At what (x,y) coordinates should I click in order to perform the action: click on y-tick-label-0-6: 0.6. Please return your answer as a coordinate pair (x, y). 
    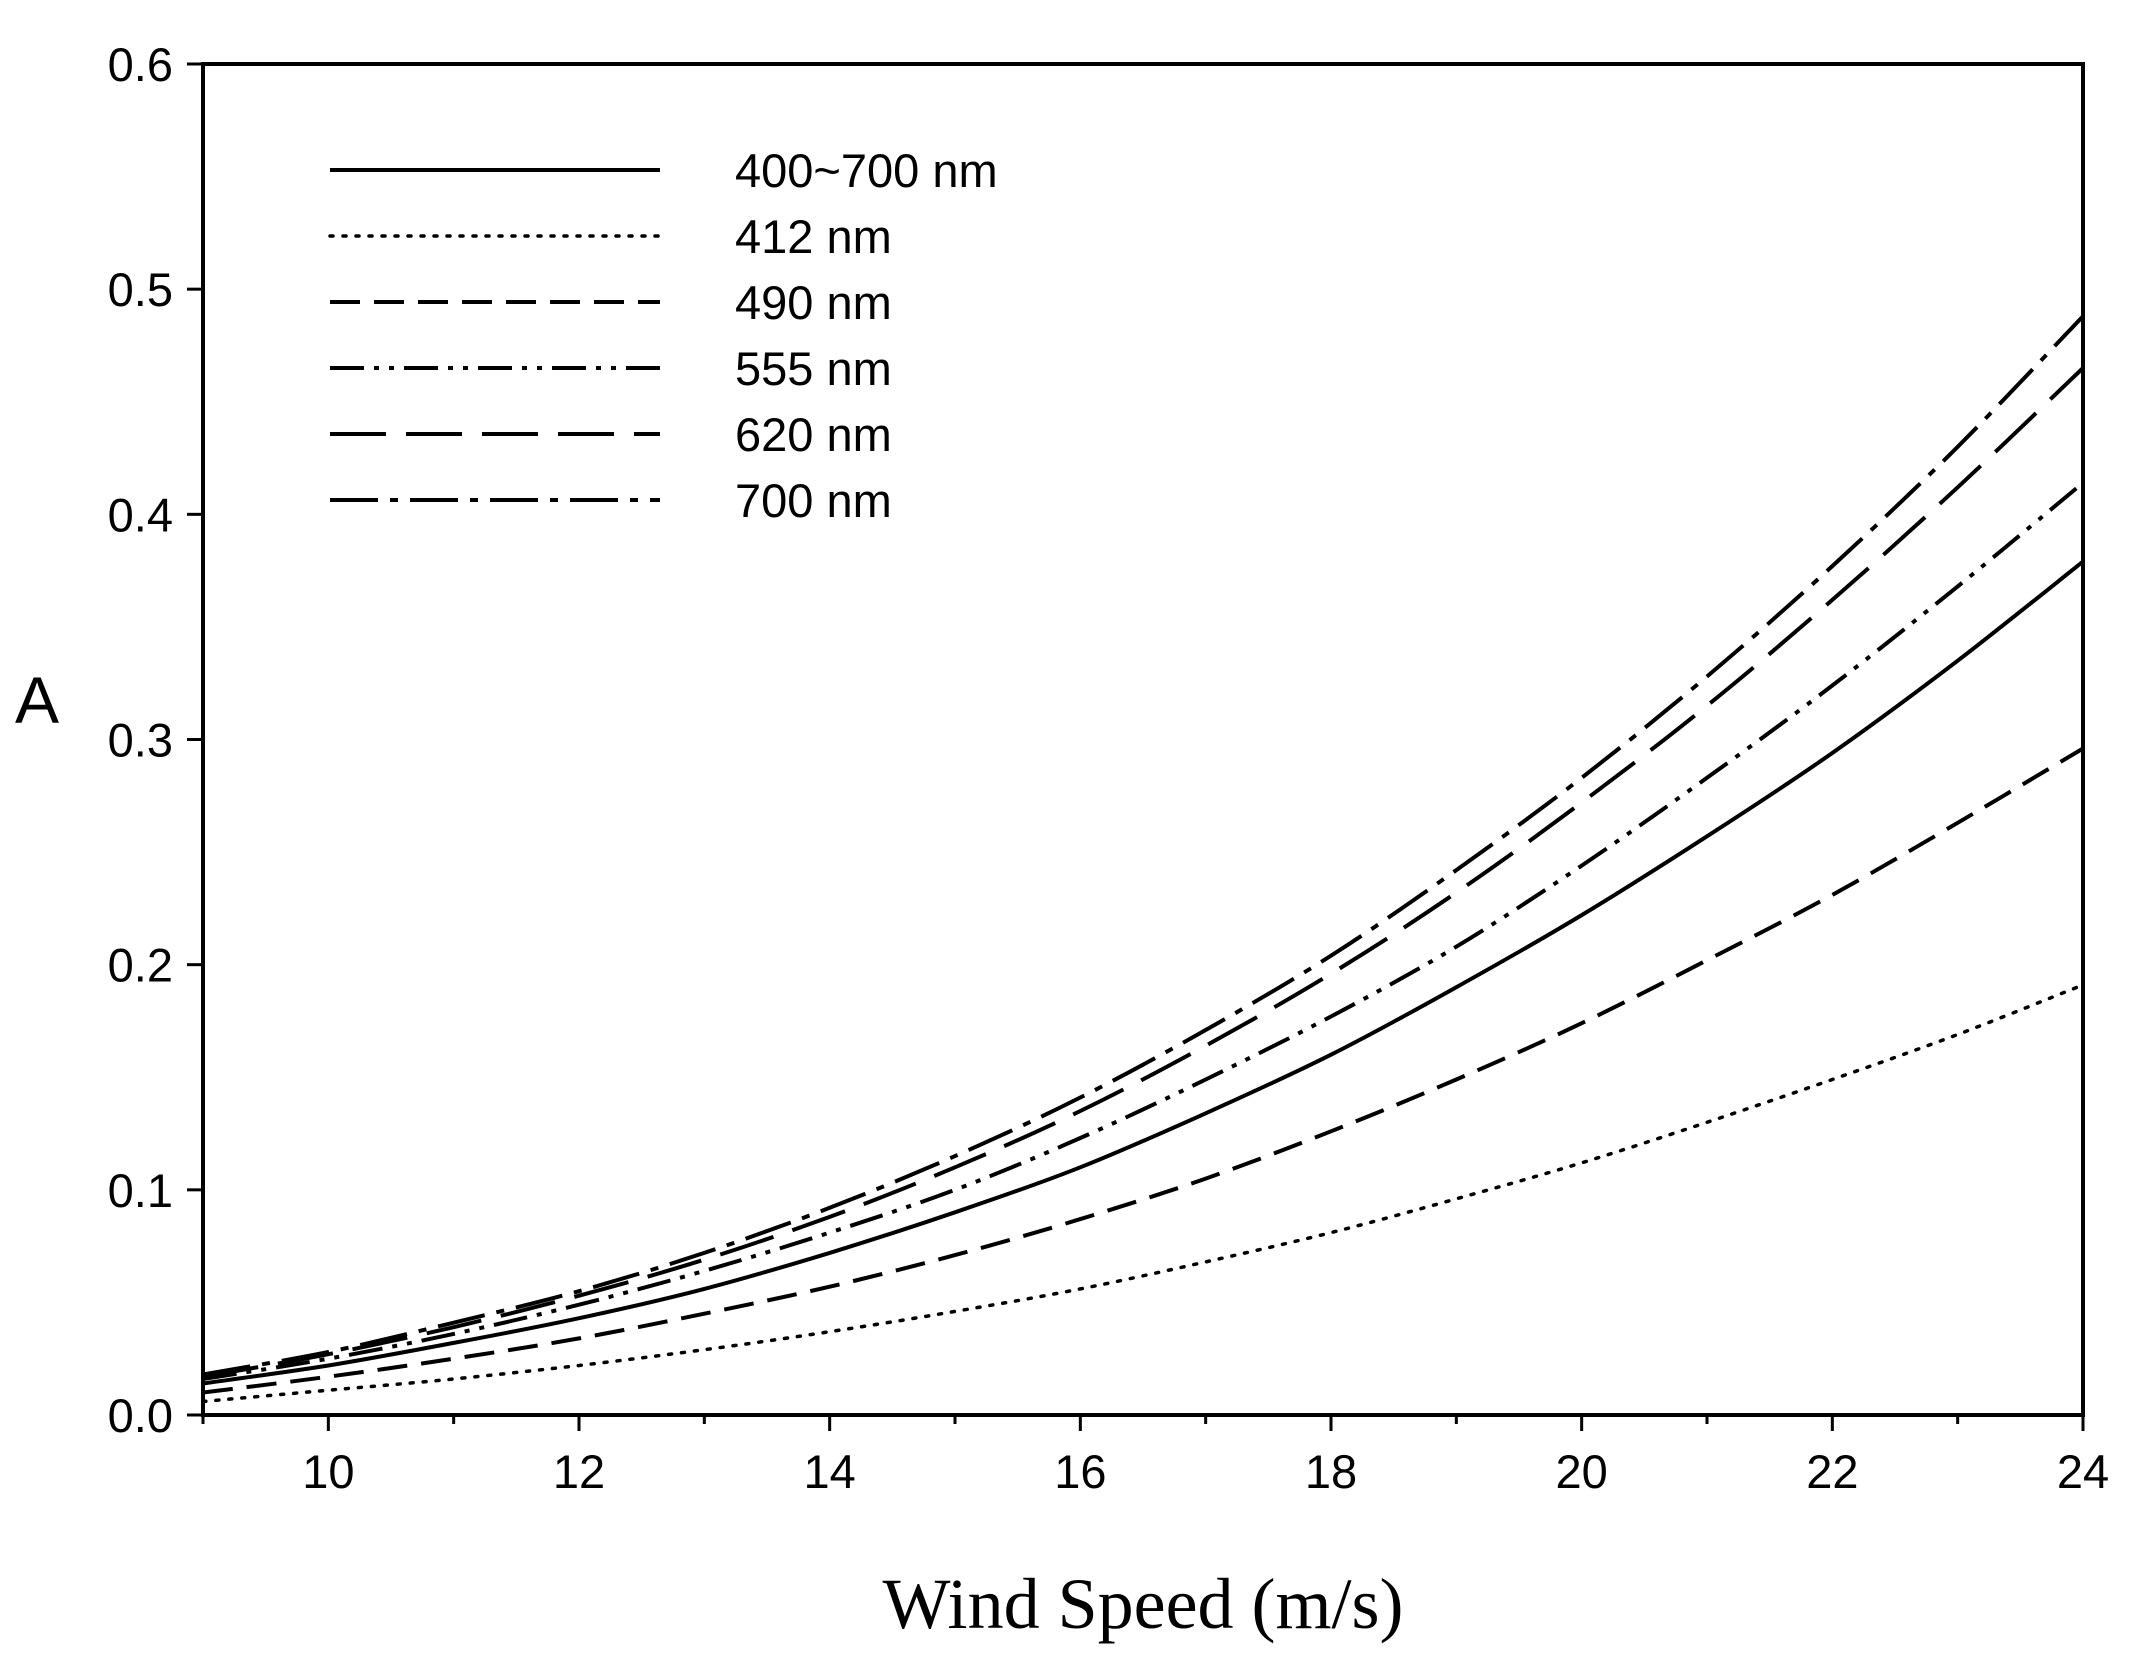
    Looking at the image, I should click on (140, 64).